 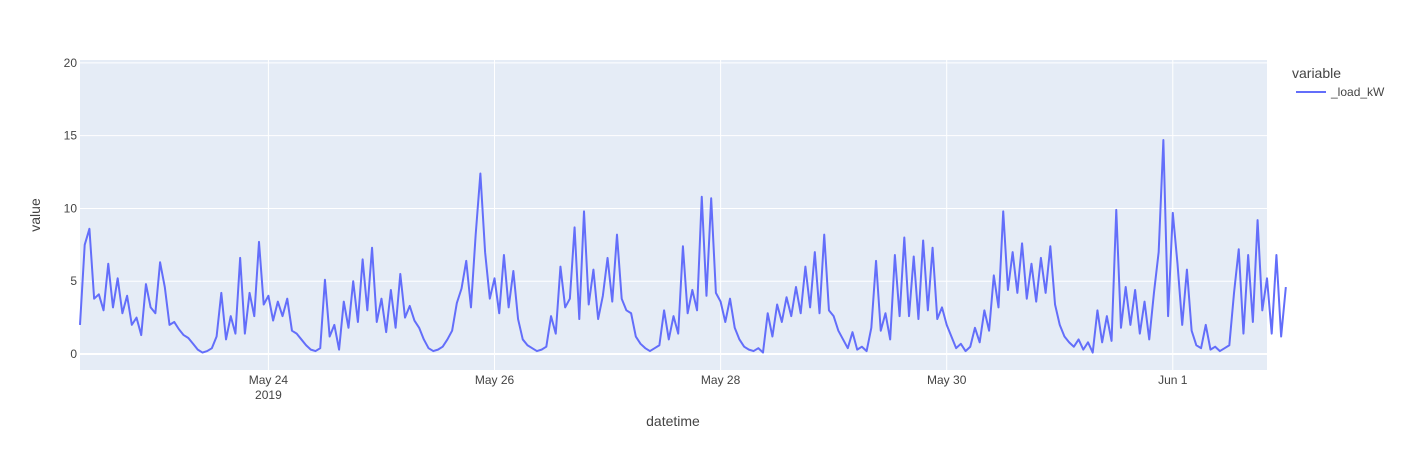 What do you see at coordinates (721, 380) in the screenshot?
I see `x-tick-label: May 28` at bounding box center [721, 380].